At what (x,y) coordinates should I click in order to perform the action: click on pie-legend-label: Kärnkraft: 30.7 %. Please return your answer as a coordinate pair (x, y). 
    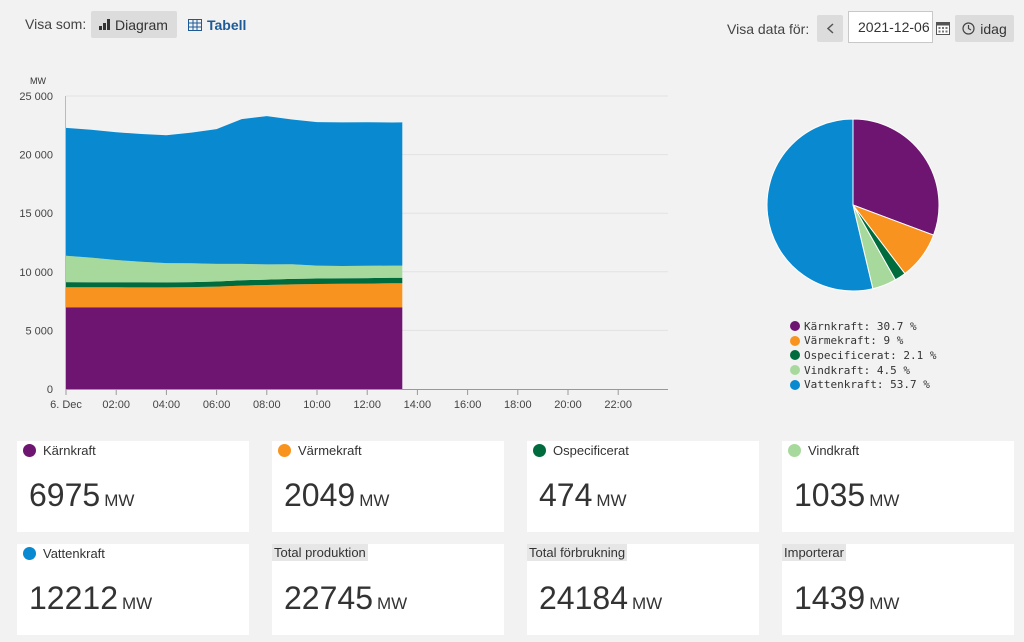
    Looking at the image, I should click on (860, 326).